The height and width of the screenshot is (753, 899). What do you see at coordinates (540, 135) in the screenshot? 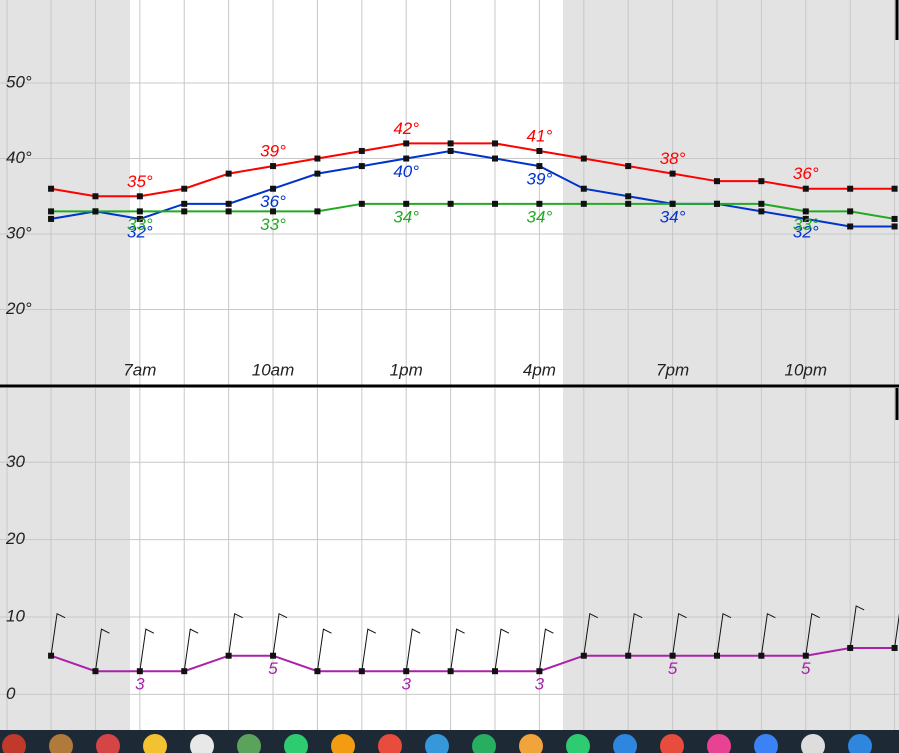
I see `value-label: 41°` at bounding box center [540, 135].